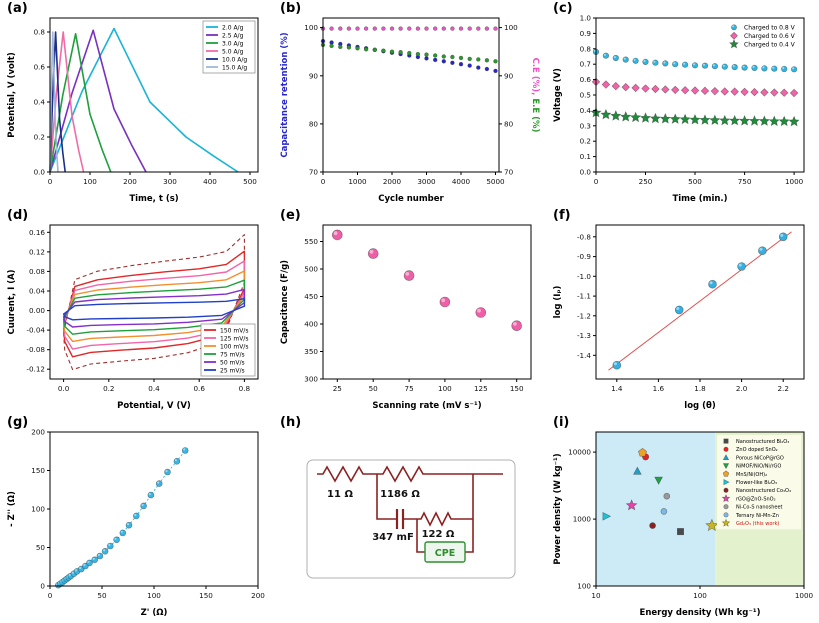  What do you see at coordinates (585, 64) in the screenshot?
I see `svg-text: 0.7` at bounding box center [585, 64].